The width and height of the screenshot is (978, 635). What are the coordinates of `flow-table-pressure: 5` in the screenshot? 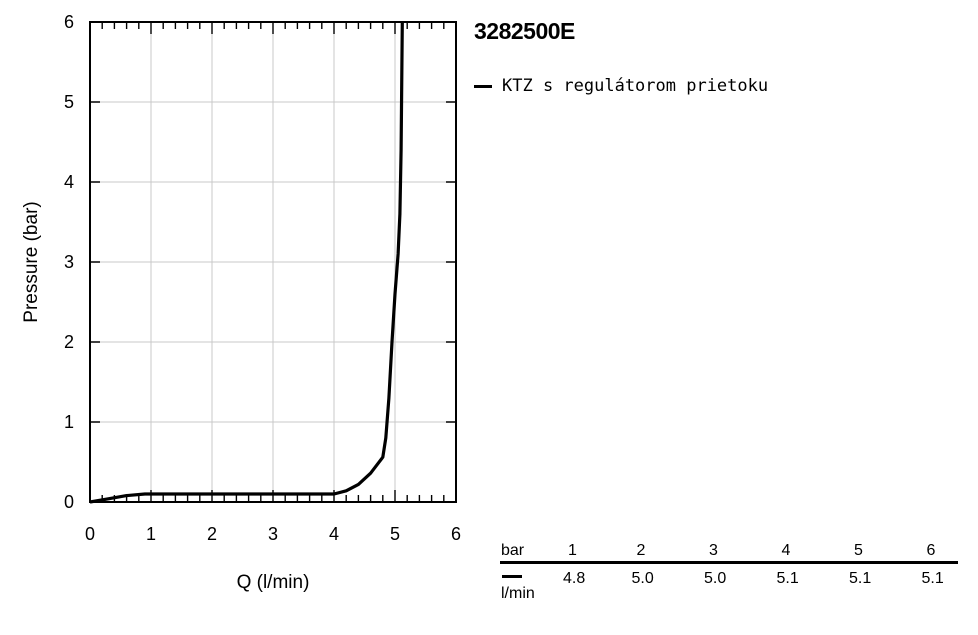 It's located at (858, 550).